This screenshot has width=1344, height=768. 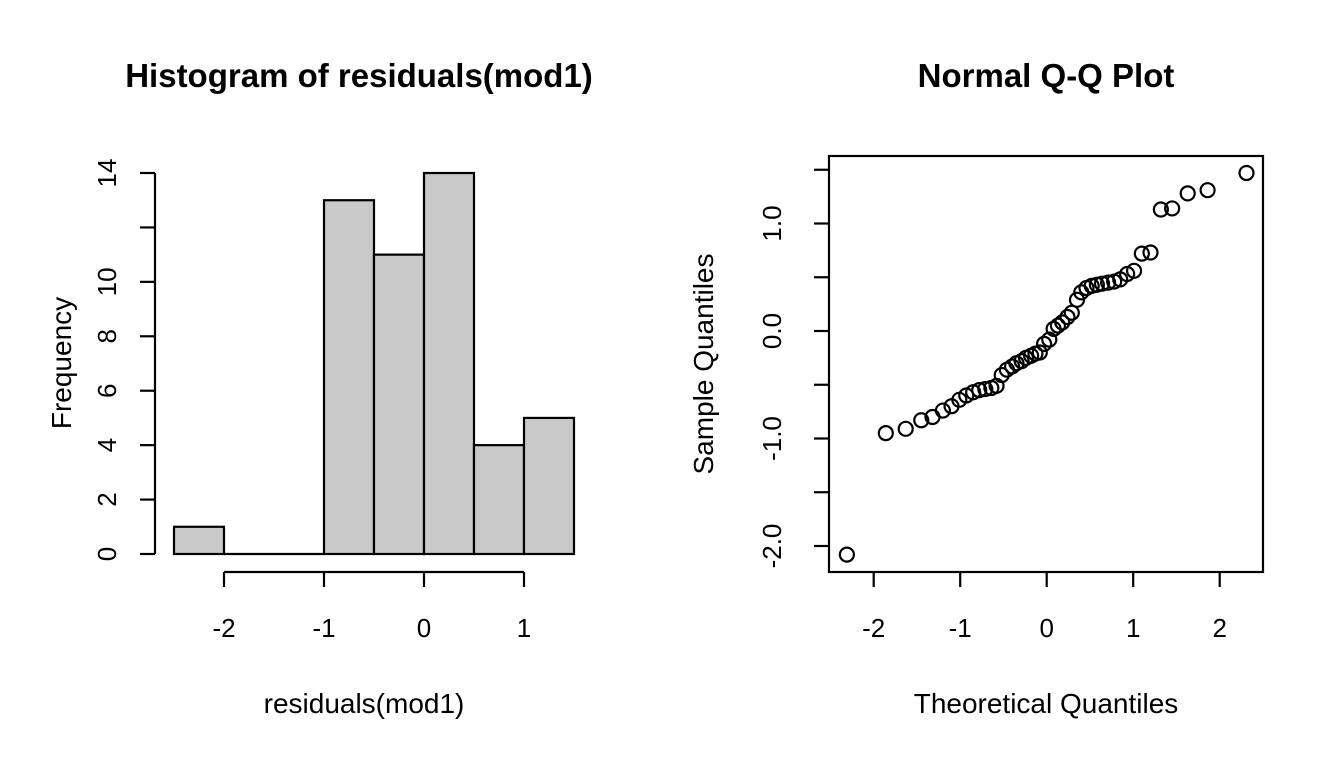 I want to click on hist-y-tick-label: 14, so click(x=107, y=173).